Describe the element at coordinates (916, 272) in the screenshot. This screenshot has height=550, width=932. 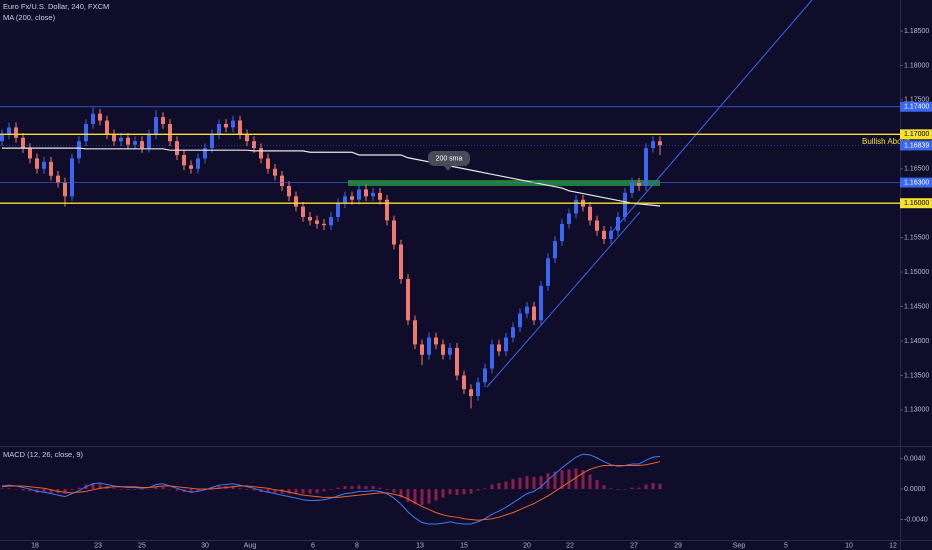
I see `y-tick-label: 1.15000` at that location.